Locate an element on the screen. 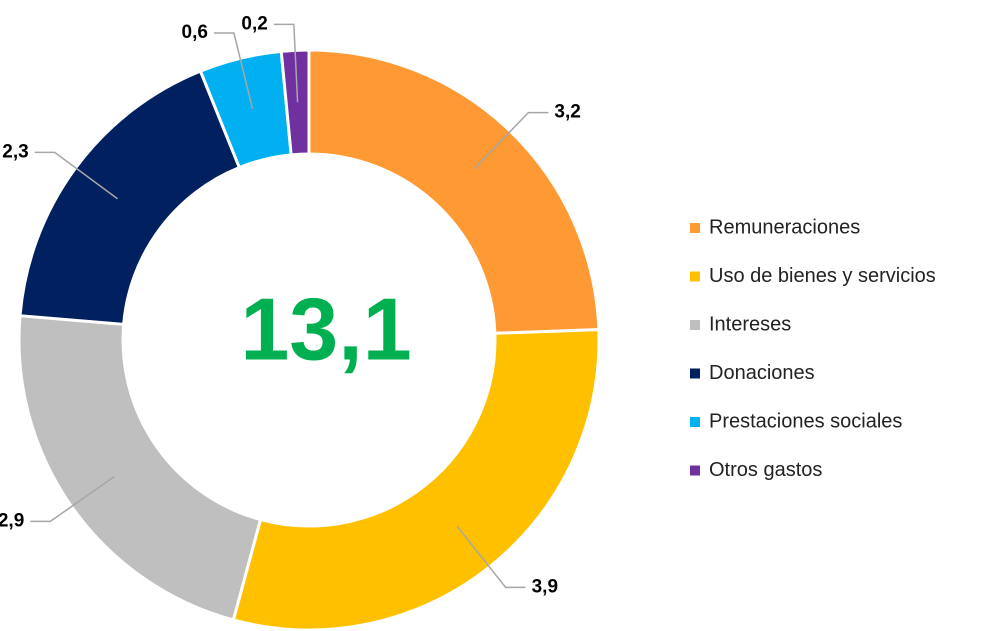 The height and width of the screenshot is (631, 982). data-label: 2,3 is located at coordinates (15, 151).